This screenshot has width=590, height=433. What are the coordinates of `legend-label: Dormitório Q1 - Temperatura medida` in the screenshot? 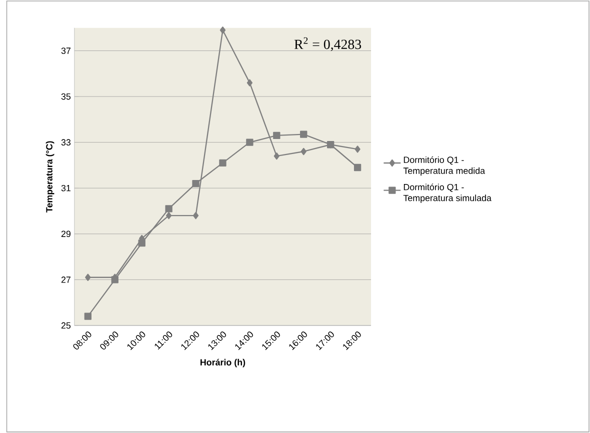 It's located at (444, 166).